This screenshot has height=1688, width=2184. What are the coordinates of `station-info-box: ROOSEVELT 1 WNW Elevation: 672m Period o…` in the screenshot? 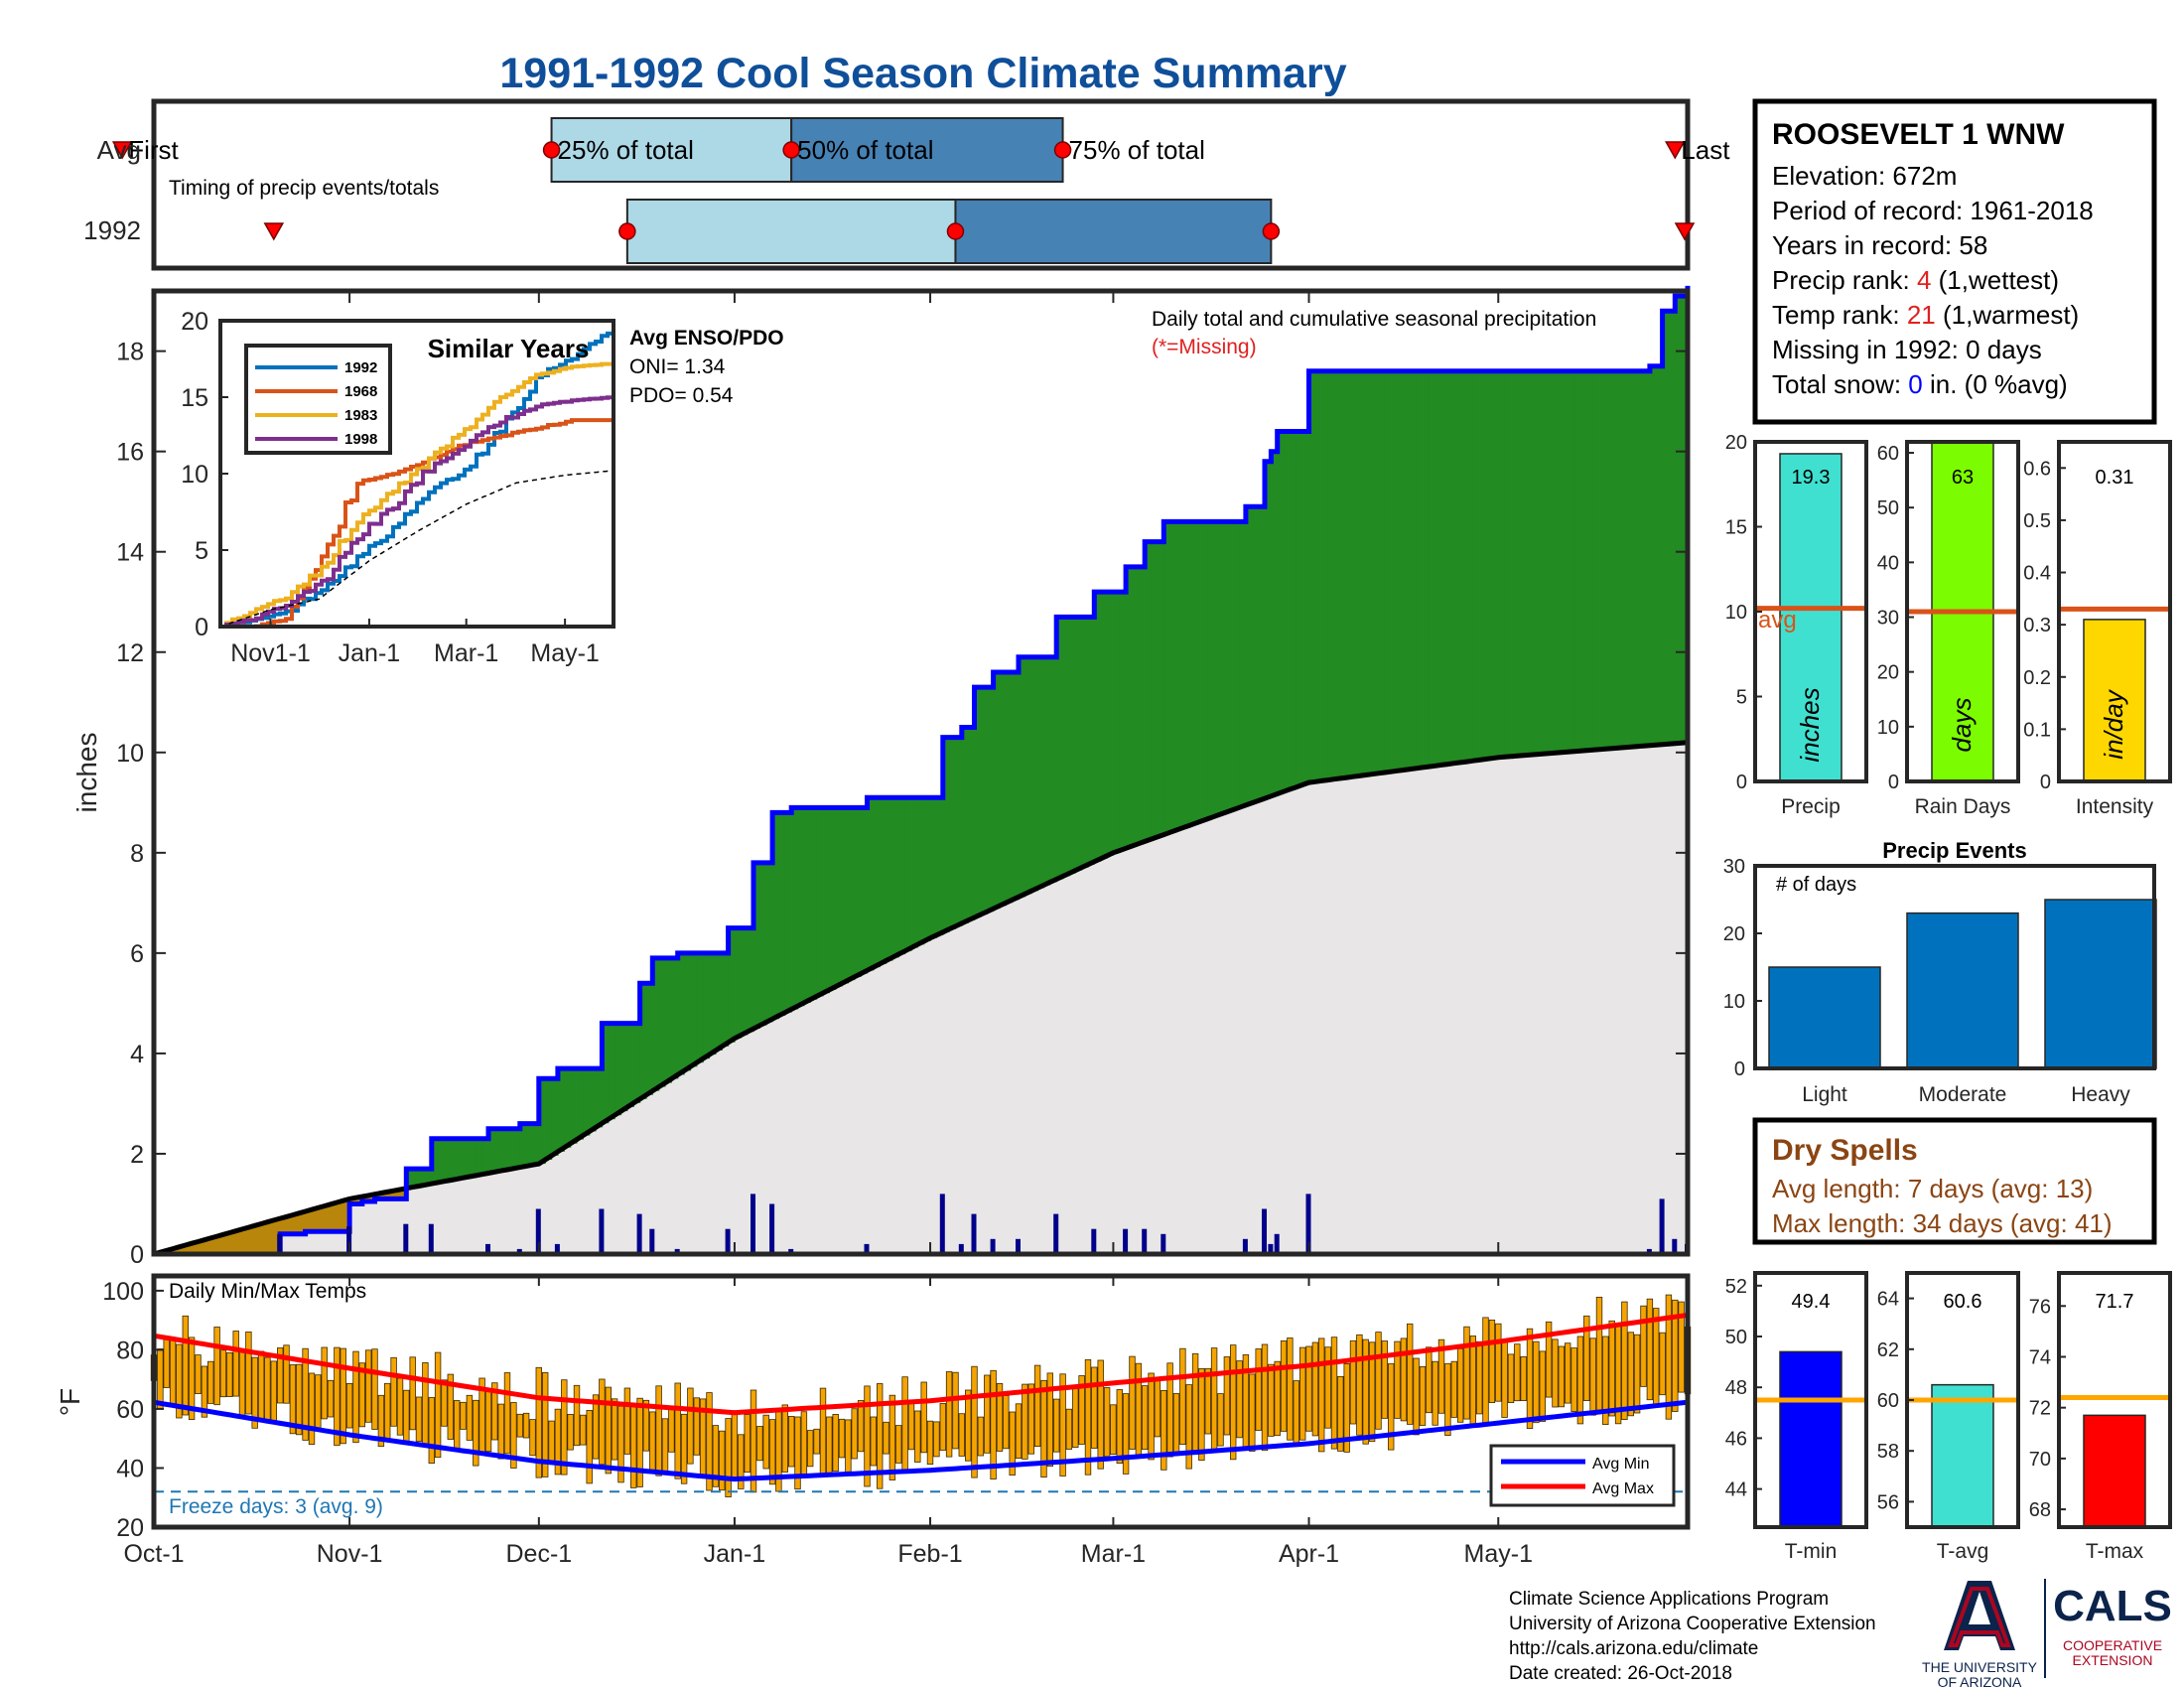 It's located at (1954, 261).